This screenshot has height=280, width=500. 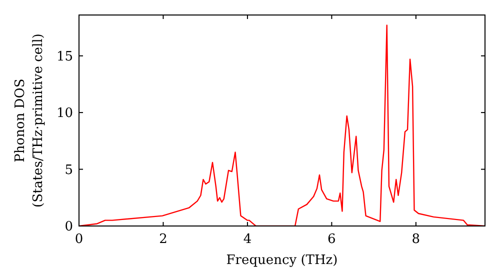 What do you see at coordinates (68, 227) in the screenshot?
I see `y-tick-label: 0` at bounding box center [68, 227].